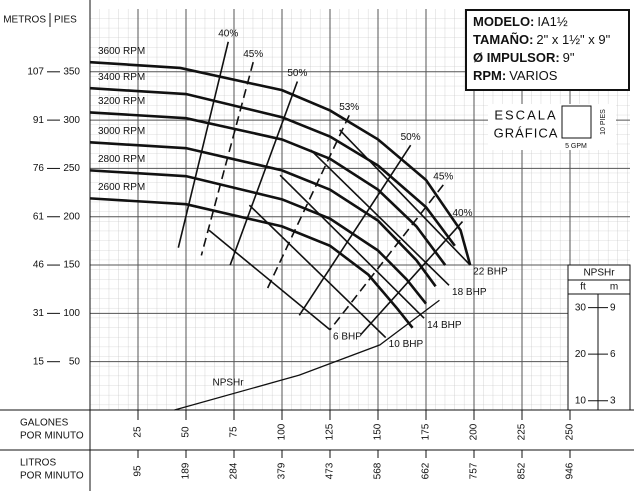  Describe the element at coordinates (613, 307) in the screenshot. I see `y2-meter-label: 9` at that location.